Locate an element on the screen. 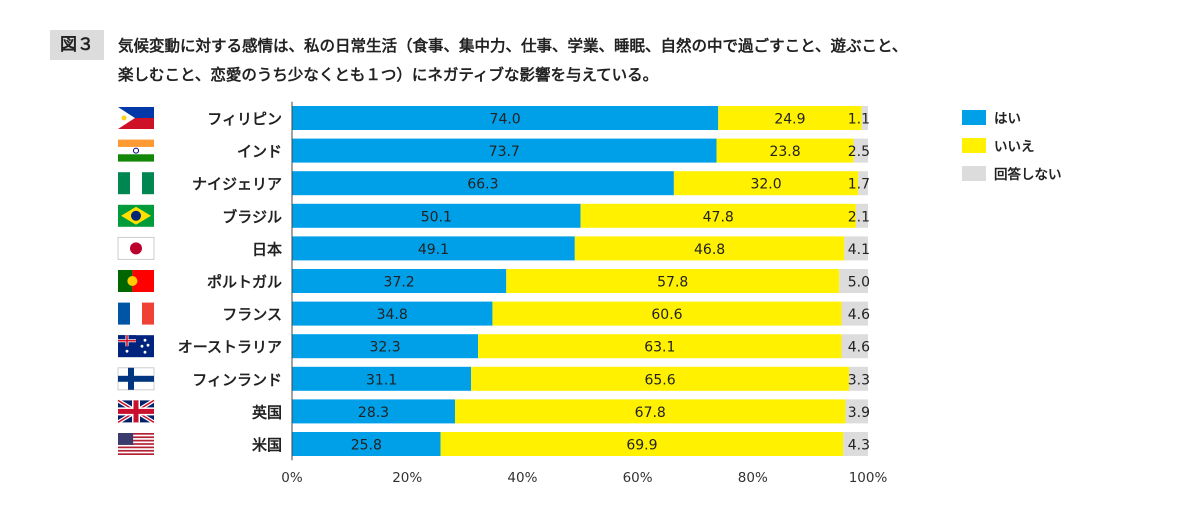  data-label: 28.3 is located at coordinates (373, 413).